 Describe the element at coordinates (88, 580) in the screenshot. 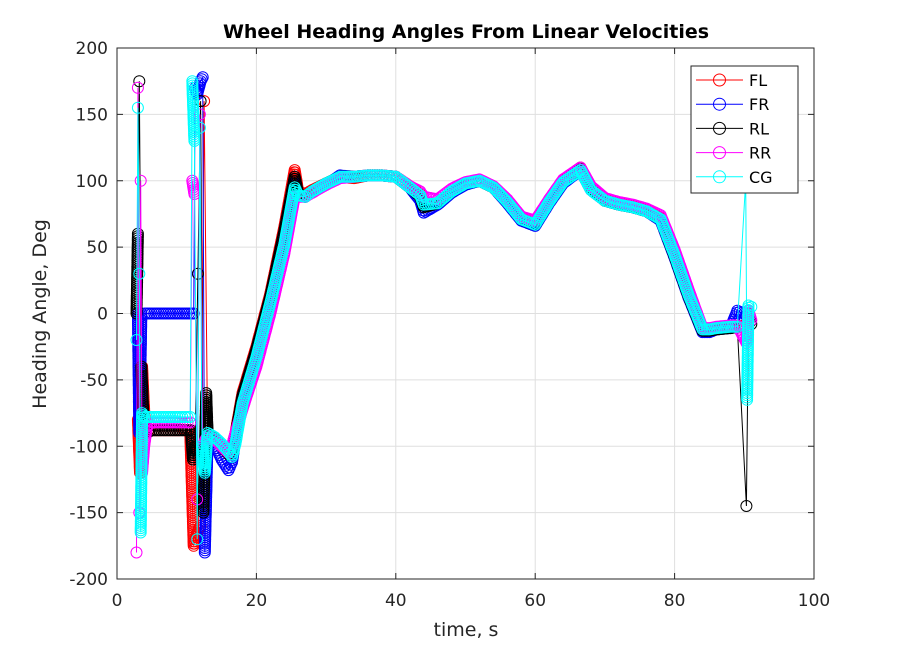

I see `y-tick-label: -200` at that location.